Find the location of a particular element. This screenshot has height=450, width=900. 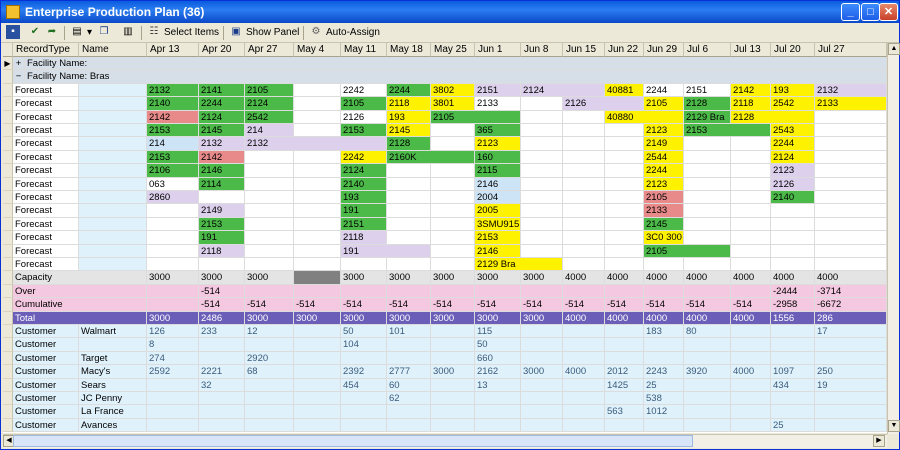

customer-value-cell: 2221 is located at coordinates (222, 372).